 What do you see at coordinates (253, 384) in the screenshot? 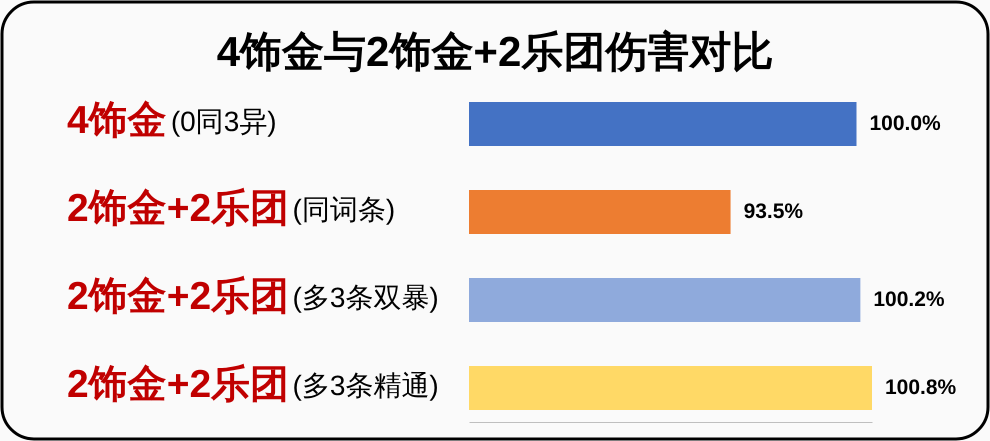
I see `y-tick-label: 2饰金+2乐团(多3条精通)` at bounding box center [253, 384].